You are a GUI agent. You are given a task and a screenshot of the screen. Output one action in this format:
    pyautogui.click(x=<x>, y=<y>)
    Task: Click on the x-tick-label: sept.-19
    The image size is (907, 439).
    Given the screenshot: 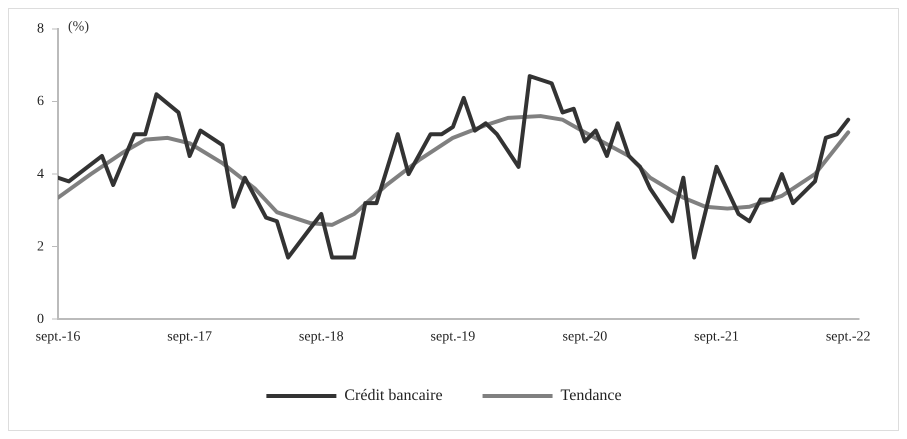 What is the action you would take?
    pyautogui.click(x=453, y=336)
    